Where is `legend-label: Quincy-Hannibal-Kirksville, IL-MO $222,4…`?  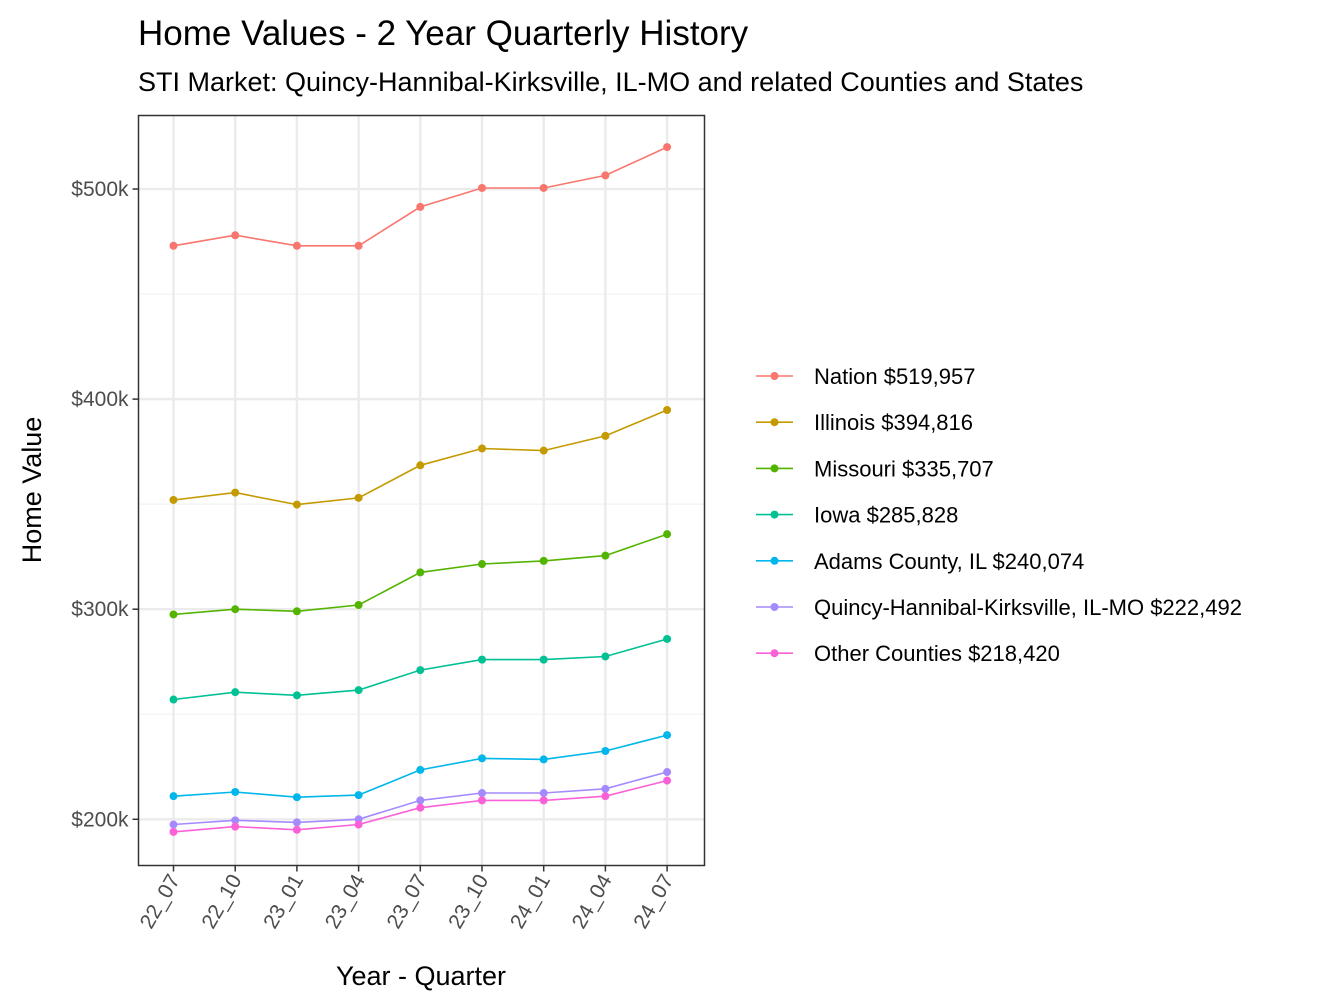
legend-label: Quincy-Hannibal-Kirksville, IL-MO $222,4… is located at coordinates (1028, 607).